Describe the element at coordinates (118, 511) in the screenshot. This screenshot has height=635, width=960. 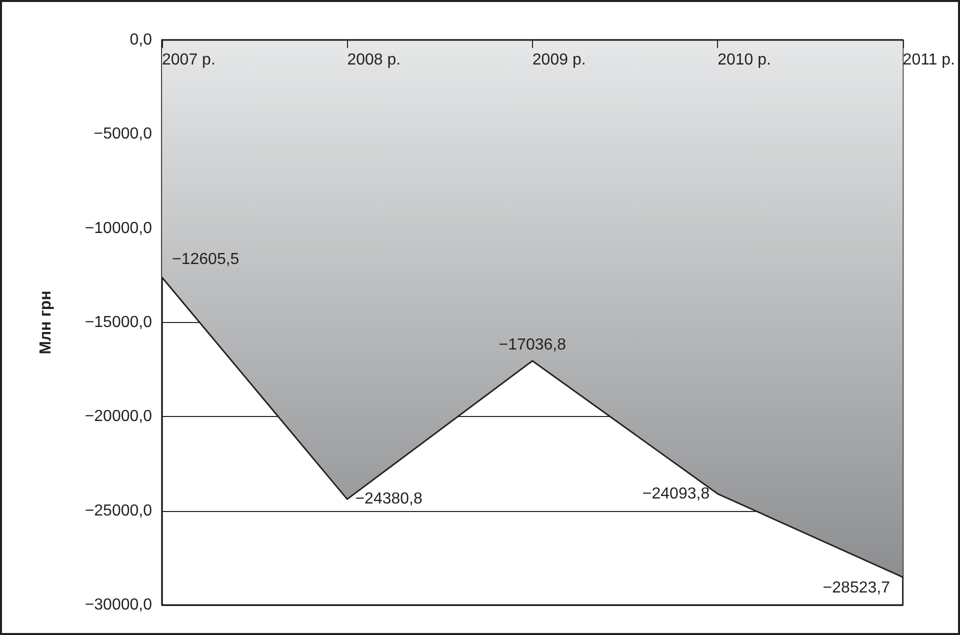
I see `y-tick-label: −25000,0` at that location.